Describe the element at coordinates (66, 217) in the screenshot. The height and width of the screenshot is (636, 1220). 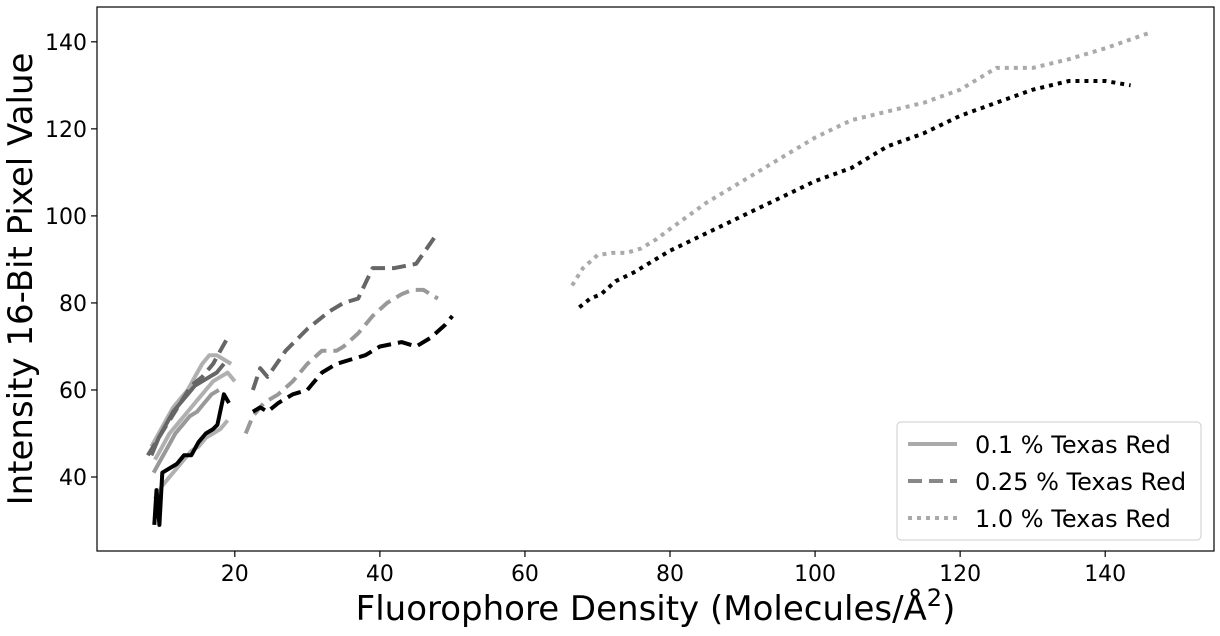
I see `y-tick-label: 100` at that location.